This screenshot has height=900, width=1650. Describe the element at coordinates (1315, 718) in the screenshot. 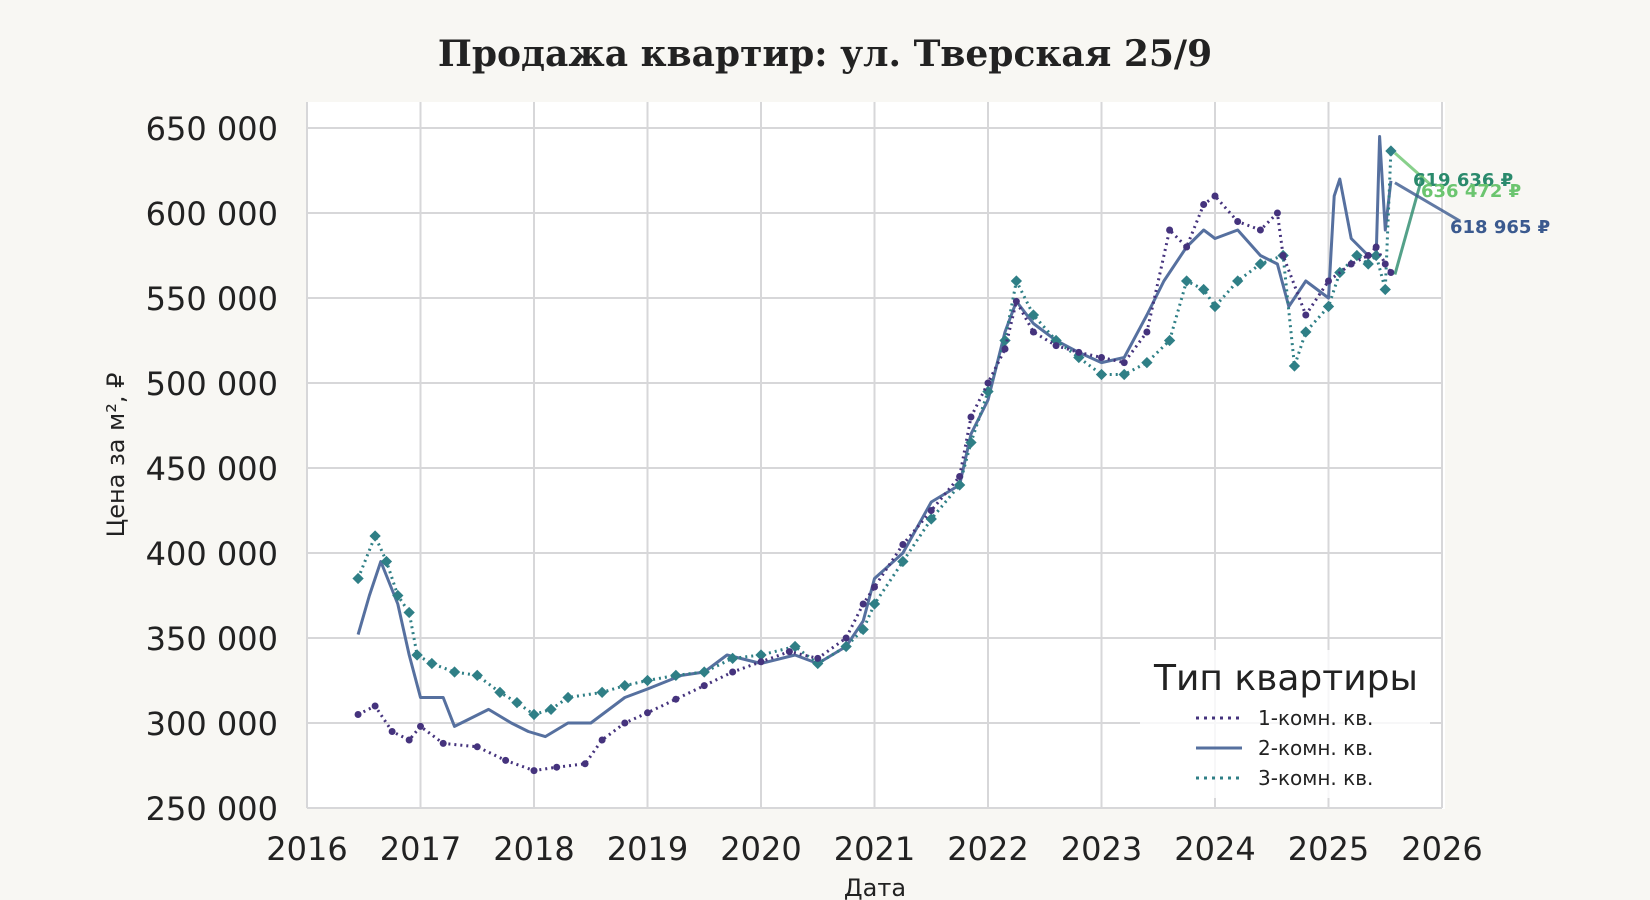

I see `legend-label-1room: 1-комн. кв.` at that location.